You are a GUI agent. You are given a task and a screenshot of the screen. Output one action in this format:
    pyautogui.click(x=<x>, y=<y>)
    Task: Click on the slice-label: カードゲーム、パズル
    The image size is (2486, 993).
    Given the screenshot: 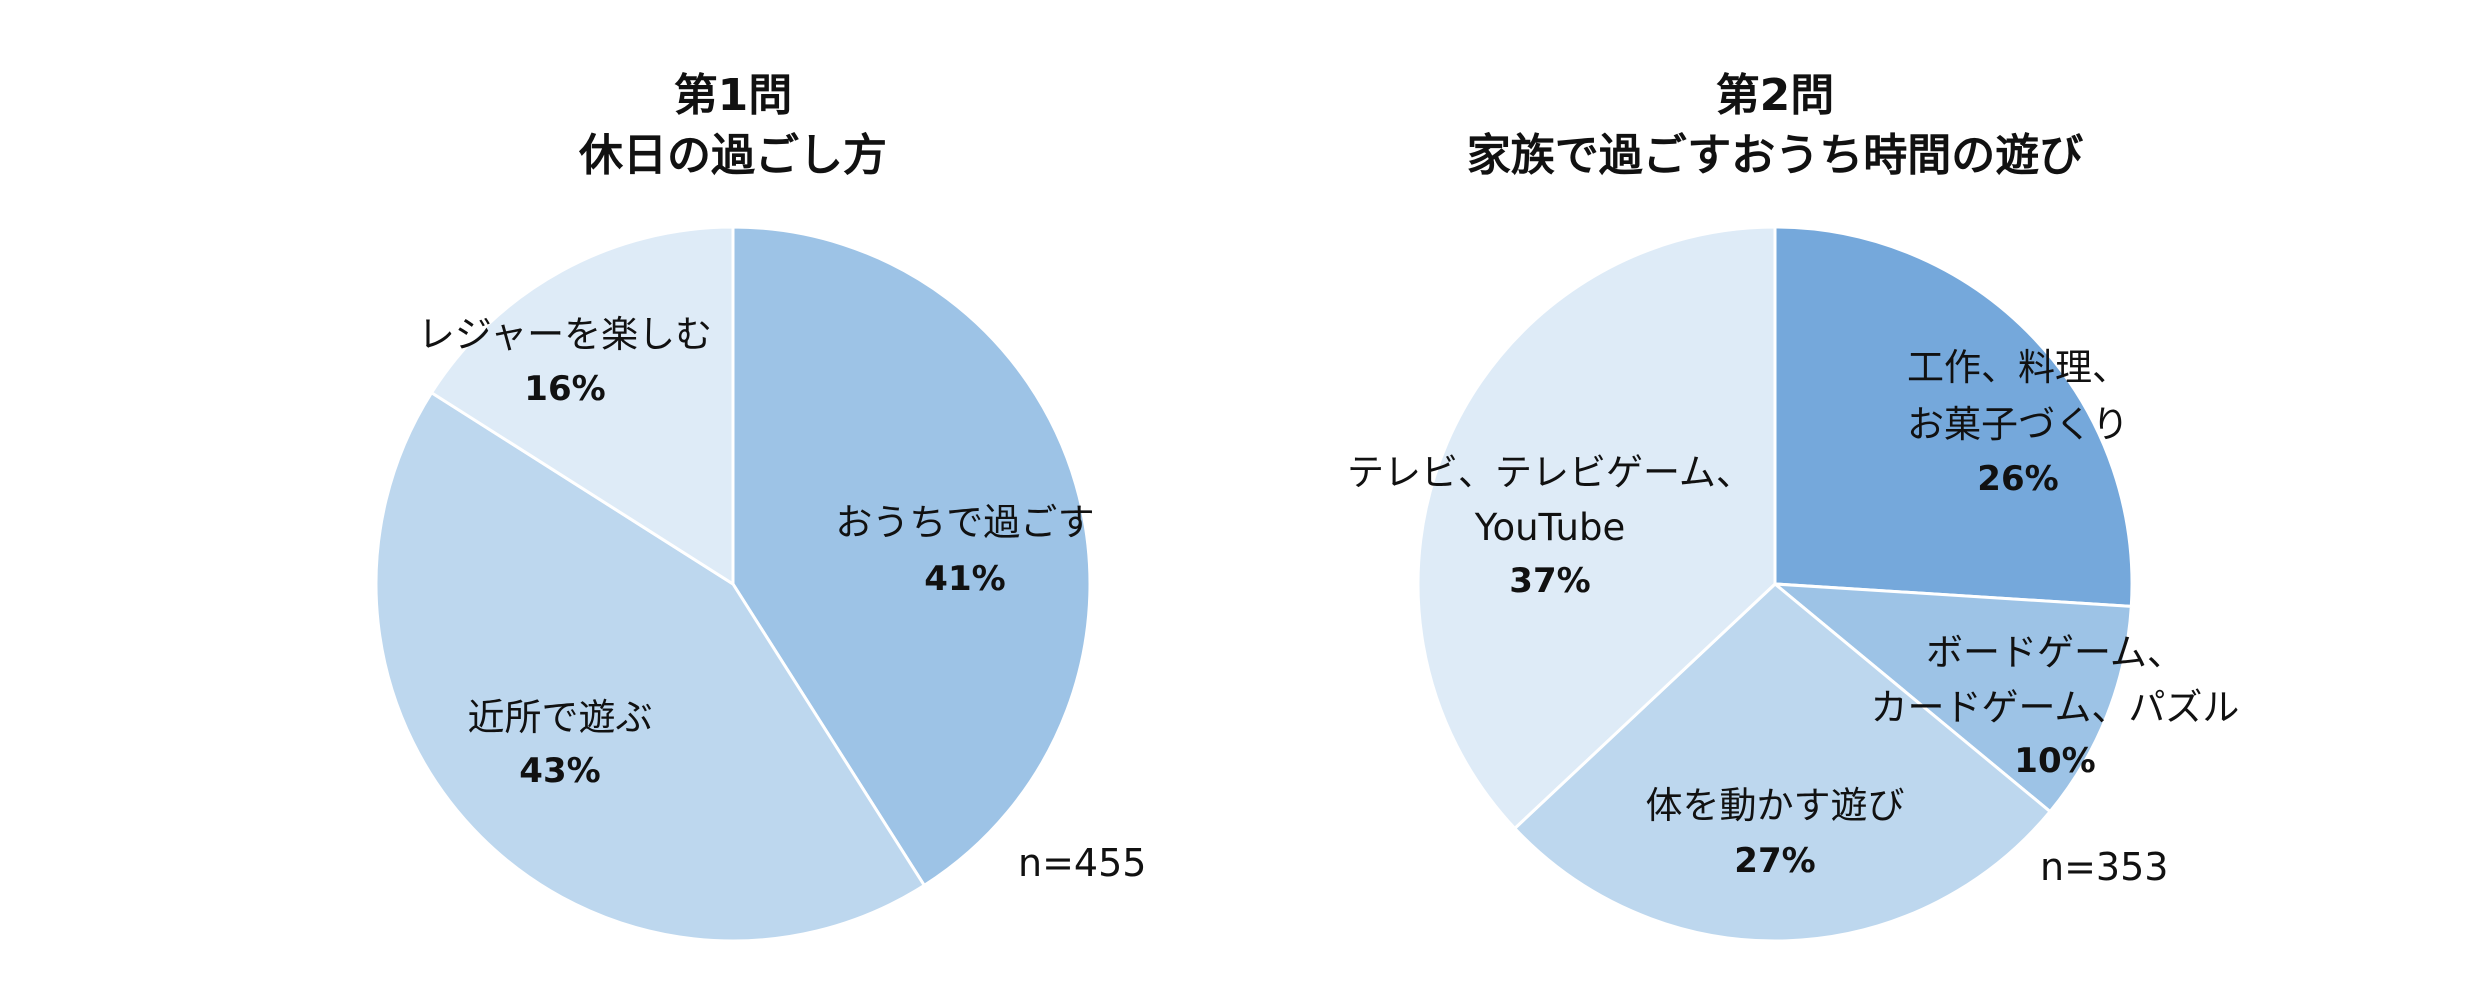 What is the action you would take?
    pyautogui.click(x=2055, y=707)
    